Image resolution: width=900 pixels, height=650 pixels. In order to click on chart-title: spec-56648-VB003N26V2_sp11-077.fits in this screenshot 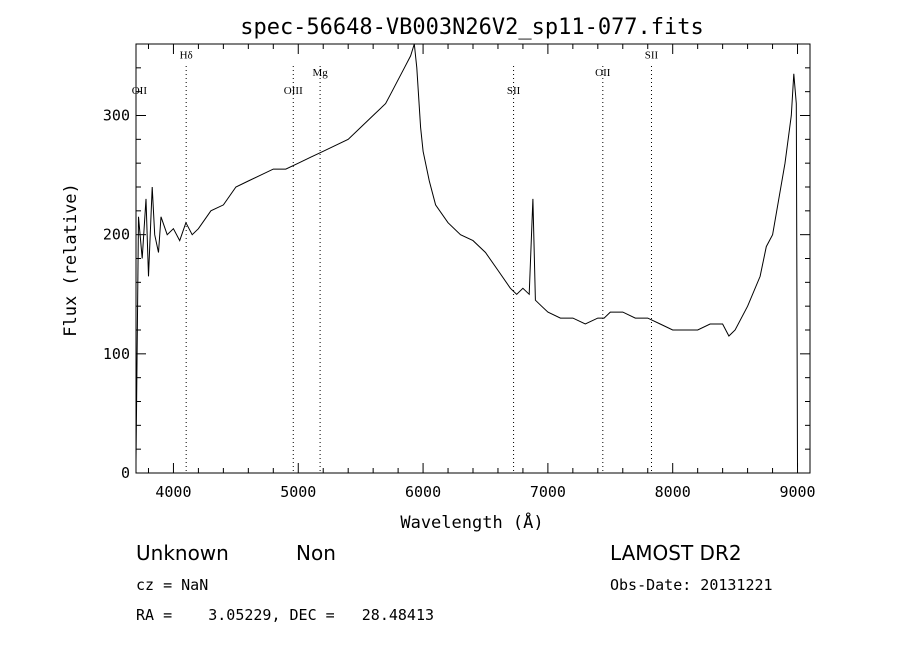, I will do `click(472, 27)`.